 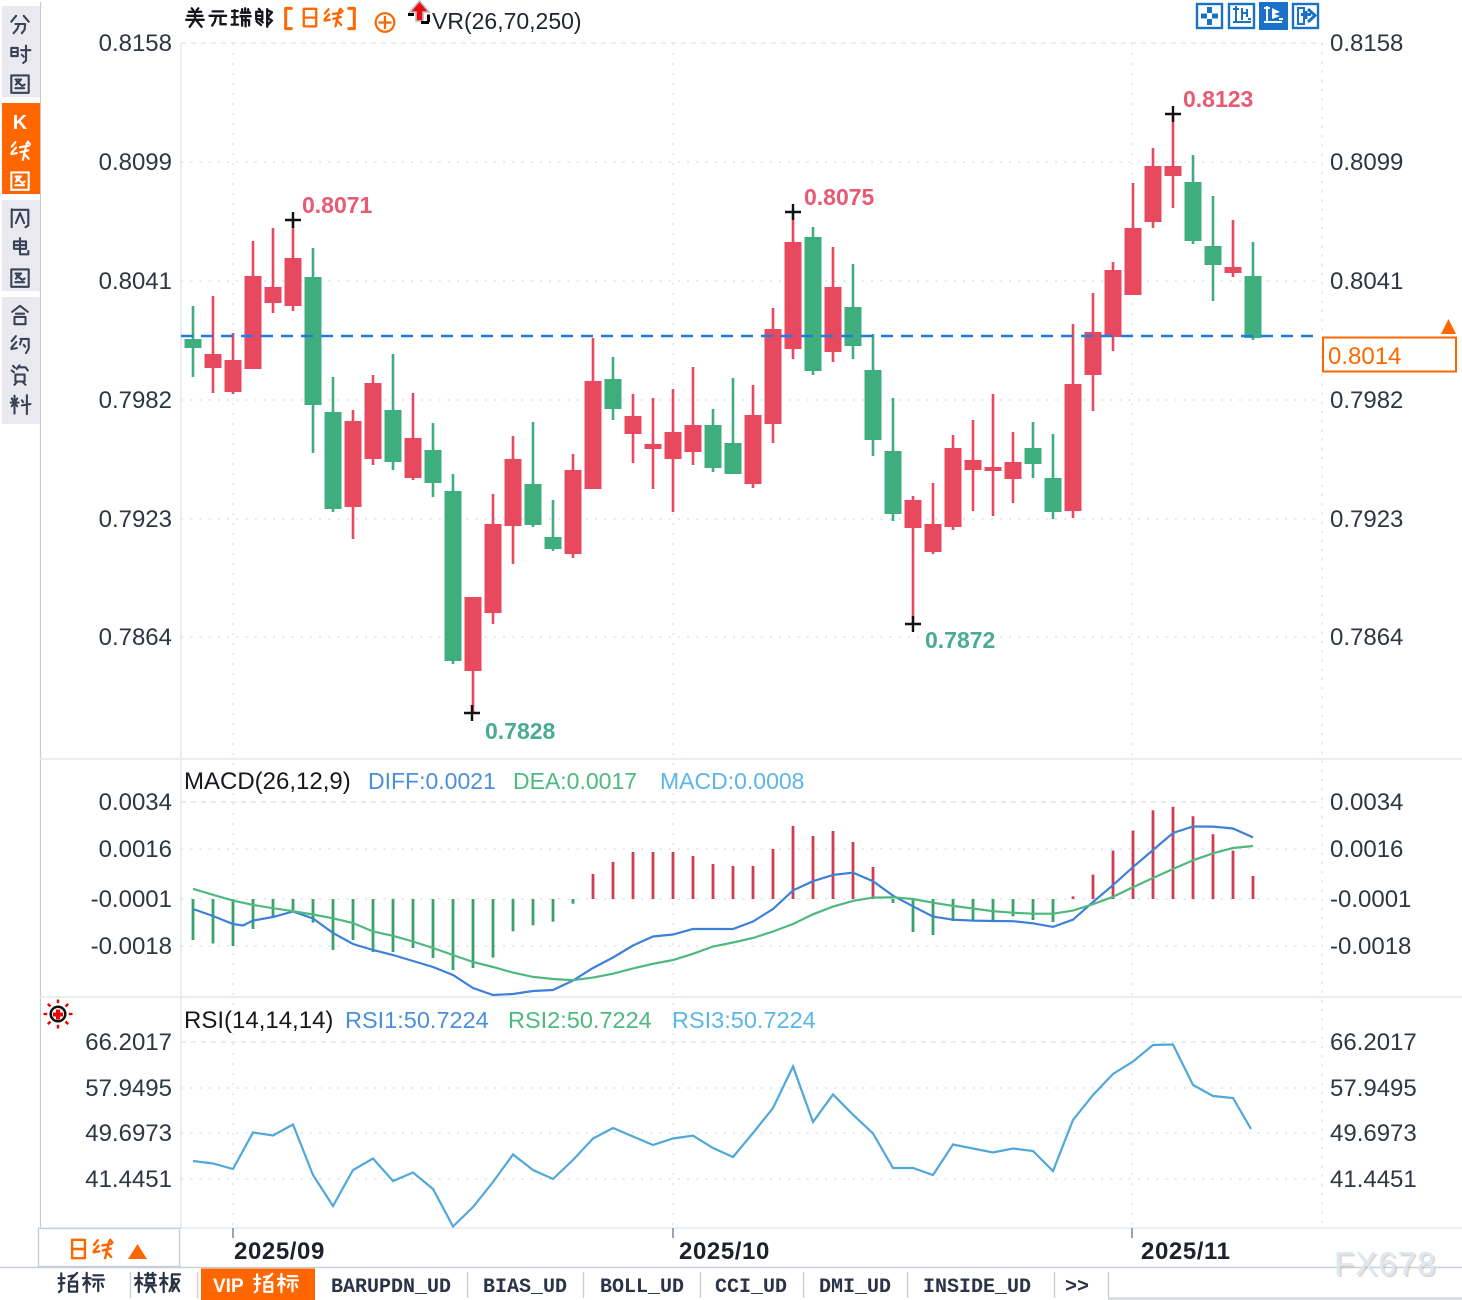 What do you see at coordinates (960, 640) in the screenshot?
I see `svg-text: 0.7872` at bounding box center [960, 640].